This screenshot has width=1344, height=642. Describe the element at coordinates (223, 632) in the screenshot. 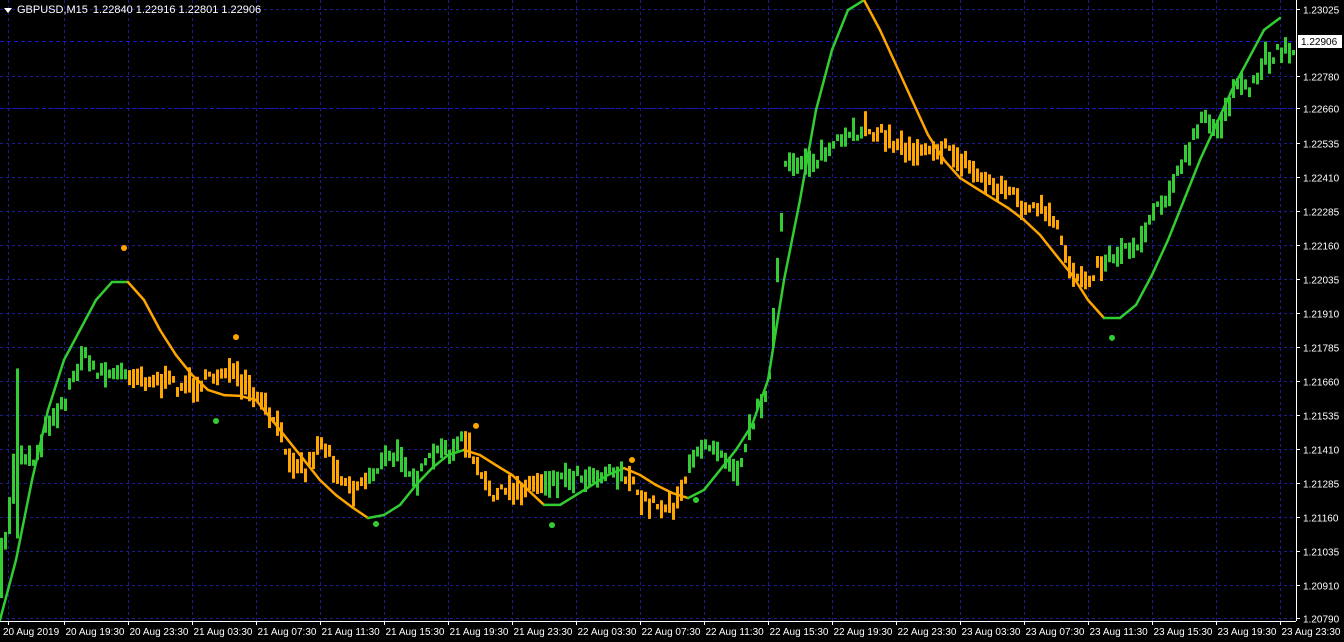

I see `time-tick-label: 21 Aug 03:30` at that location.